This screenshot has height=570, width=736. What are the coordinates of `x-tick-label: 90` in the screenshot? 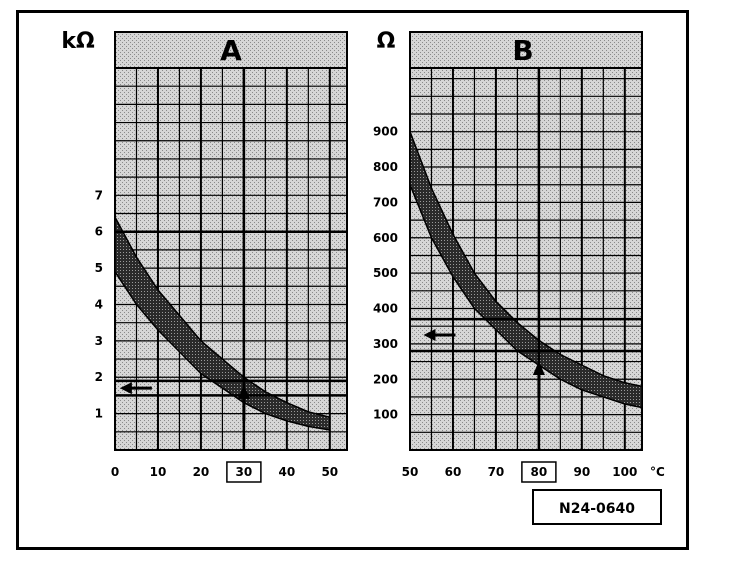 It's located at (582, 472).